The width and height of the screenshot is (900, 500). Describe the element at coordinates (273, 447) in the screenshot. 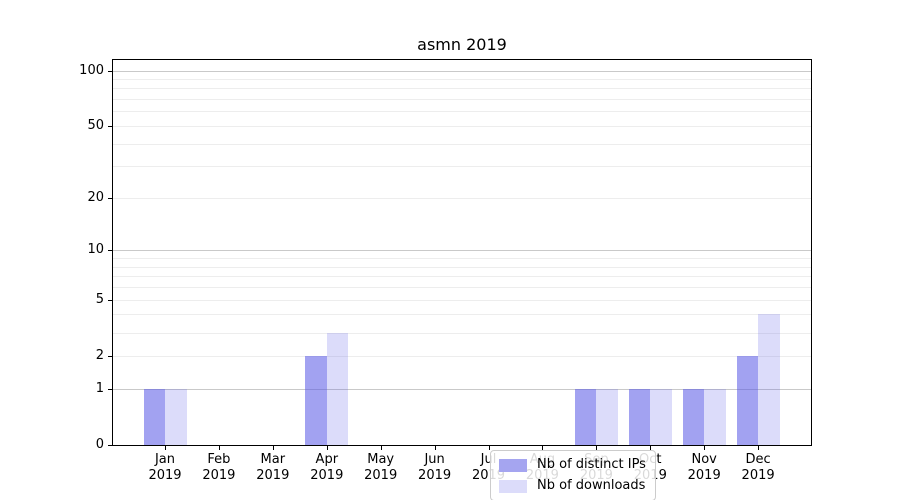

I see `x-tick-mark-mar` at that location.